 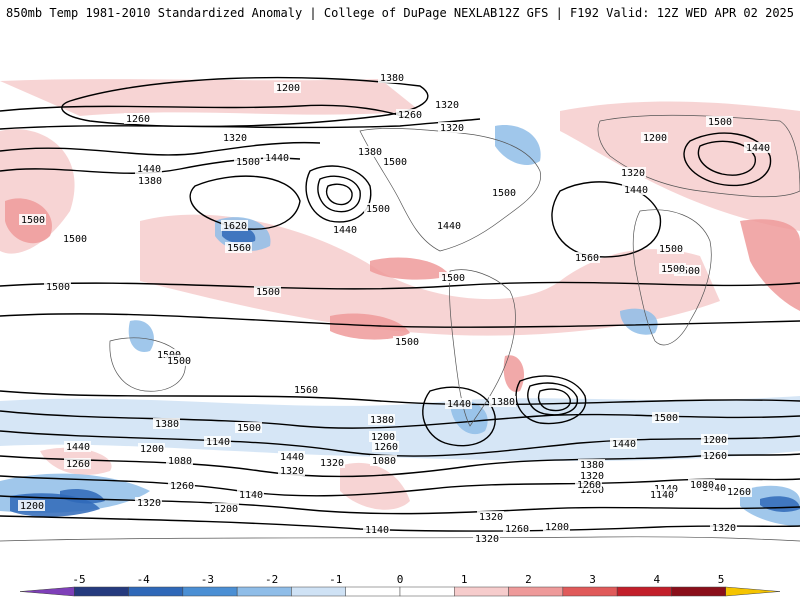 I want to click on contour-label: 1620, so click(x=235, y=226).